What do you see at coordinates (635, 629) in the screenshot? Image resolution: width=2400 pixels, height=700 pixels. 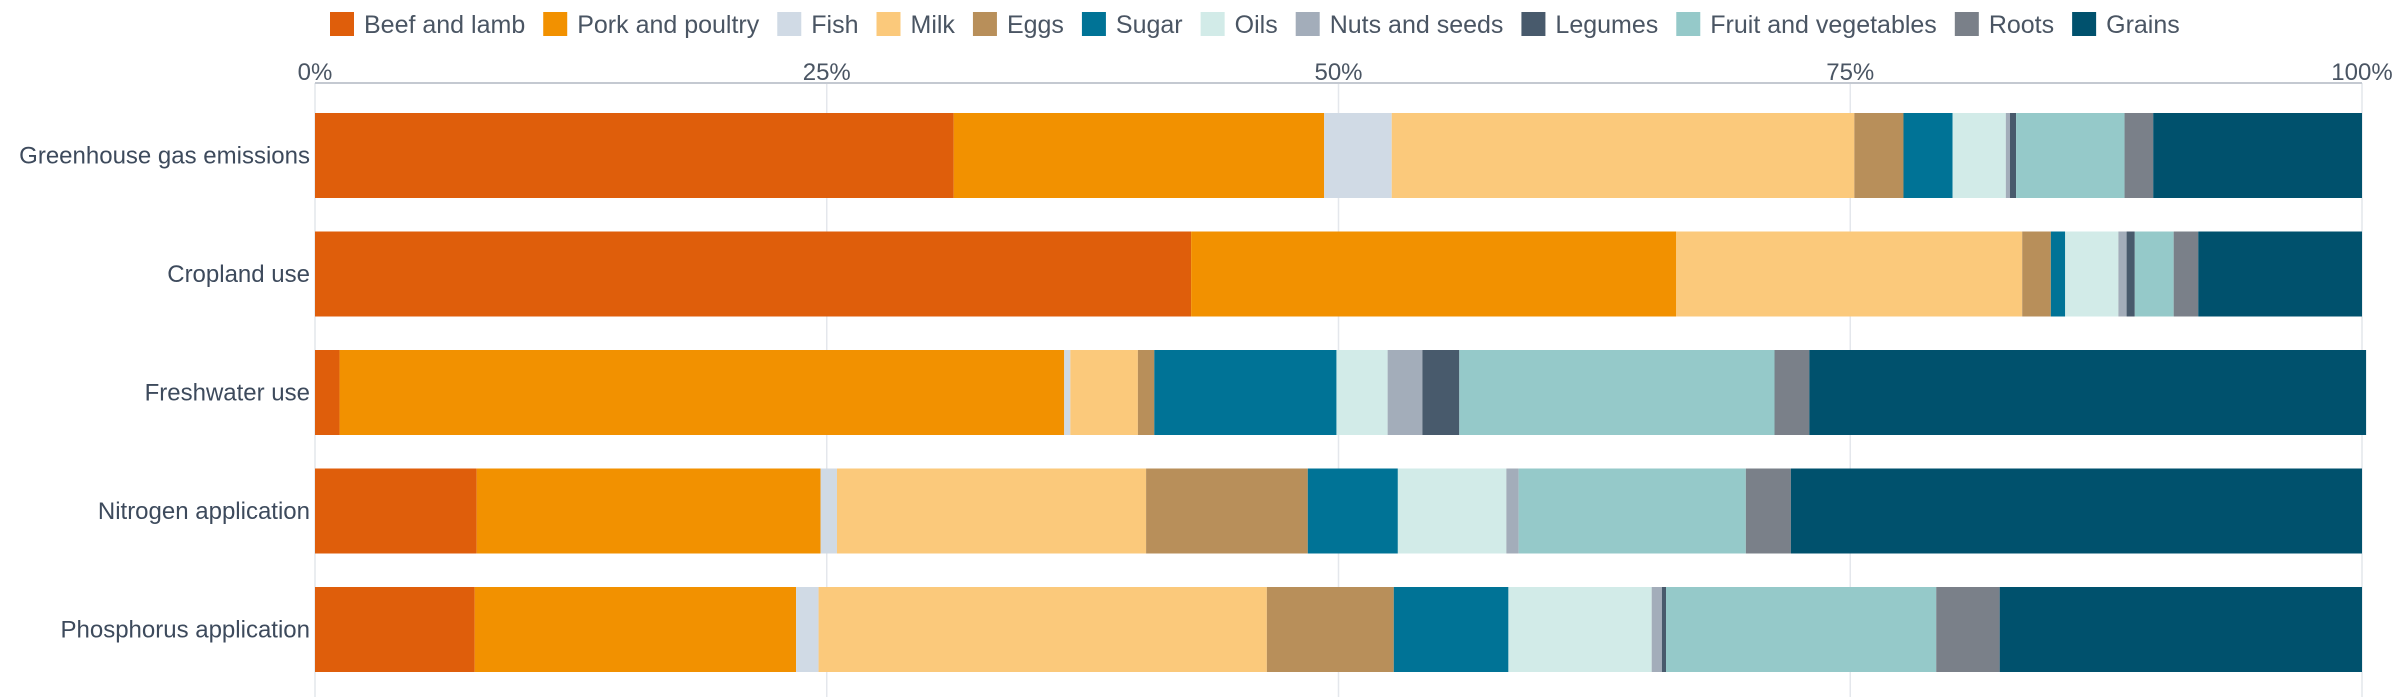 I see `bar-segment-phosphorus-application-pork-and-poultry` at bounding box center [635, 629].